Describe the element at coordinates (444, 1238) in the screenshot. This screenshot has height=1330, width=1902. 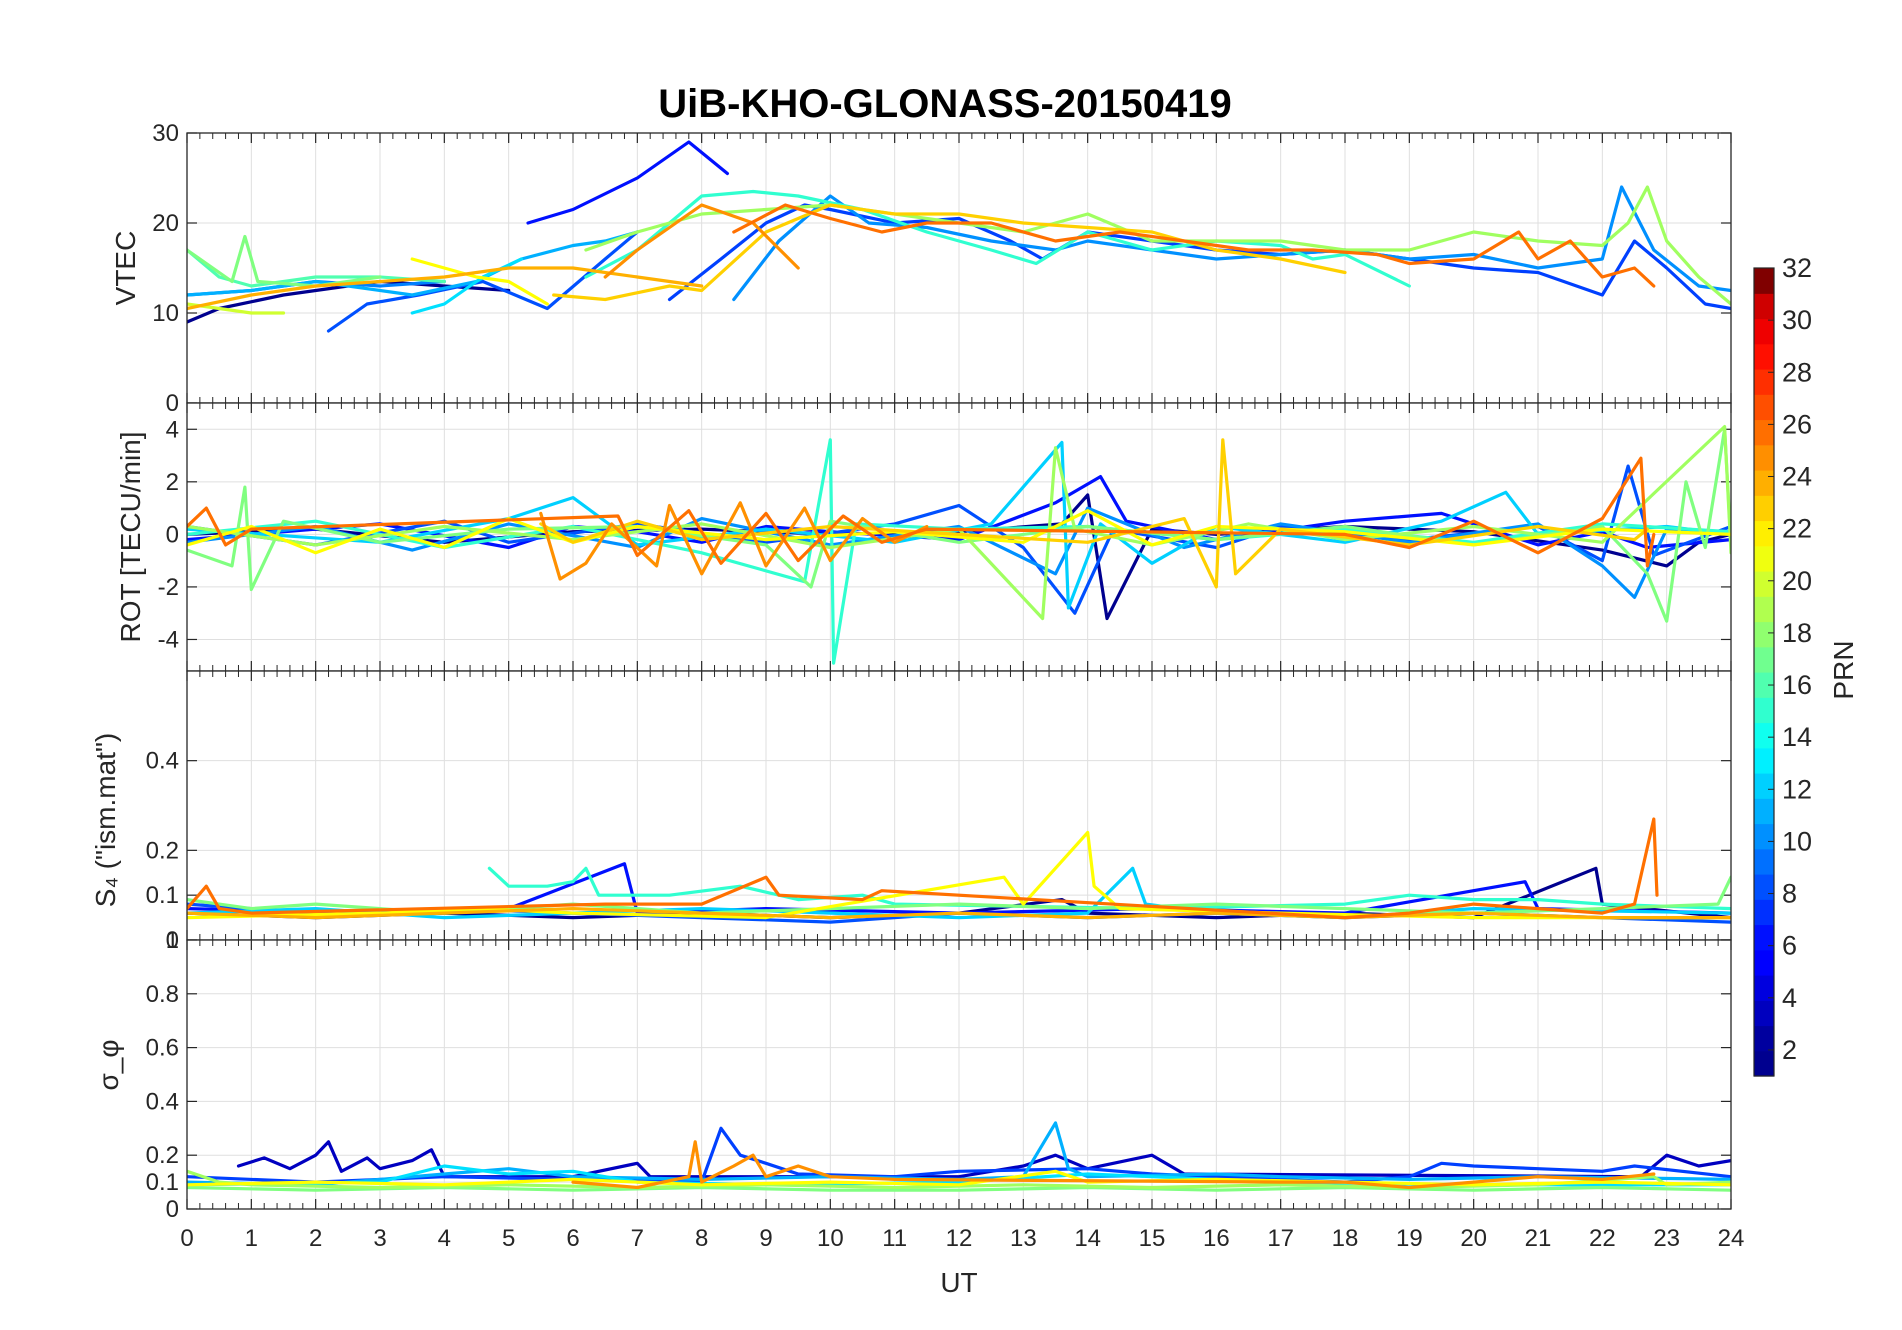
I see `x-tick-label: 4` at that location.